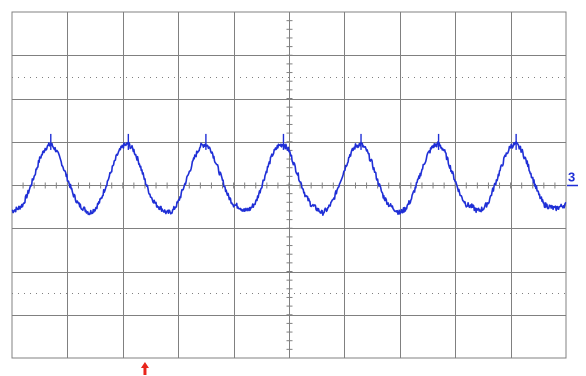 The width and height of the screenshot is (586, 376). I want to click on trigger-arrow-stem, so click(145, 371).